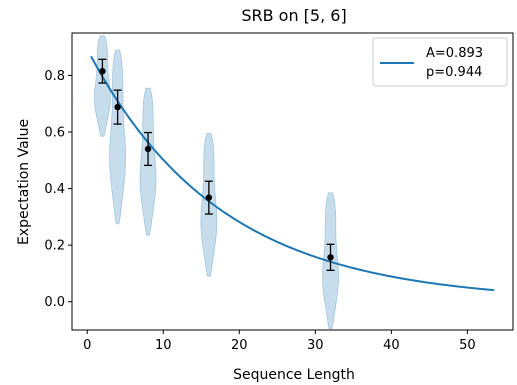  I want to click on y-tick-label-3: 0.6, so click(54, 133).